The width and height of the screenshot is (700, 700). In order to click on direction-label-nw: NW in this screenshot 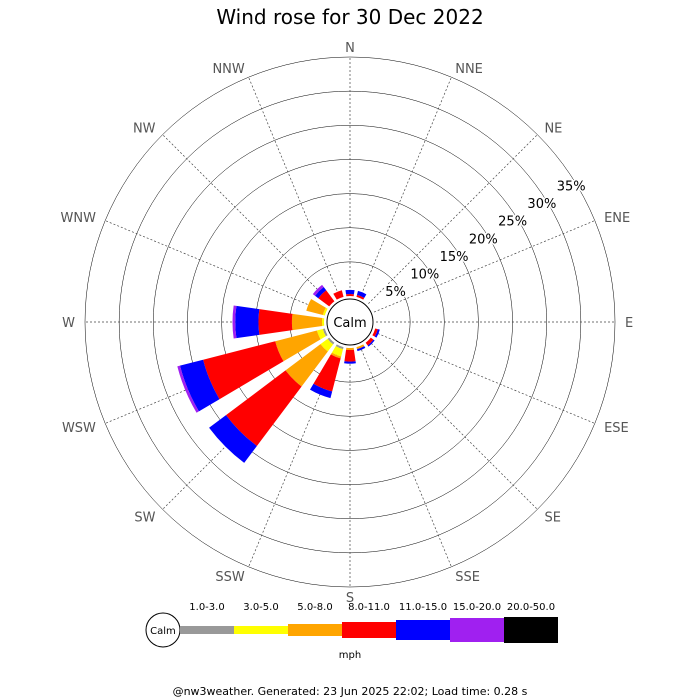, I will do `click(144, 129)`.